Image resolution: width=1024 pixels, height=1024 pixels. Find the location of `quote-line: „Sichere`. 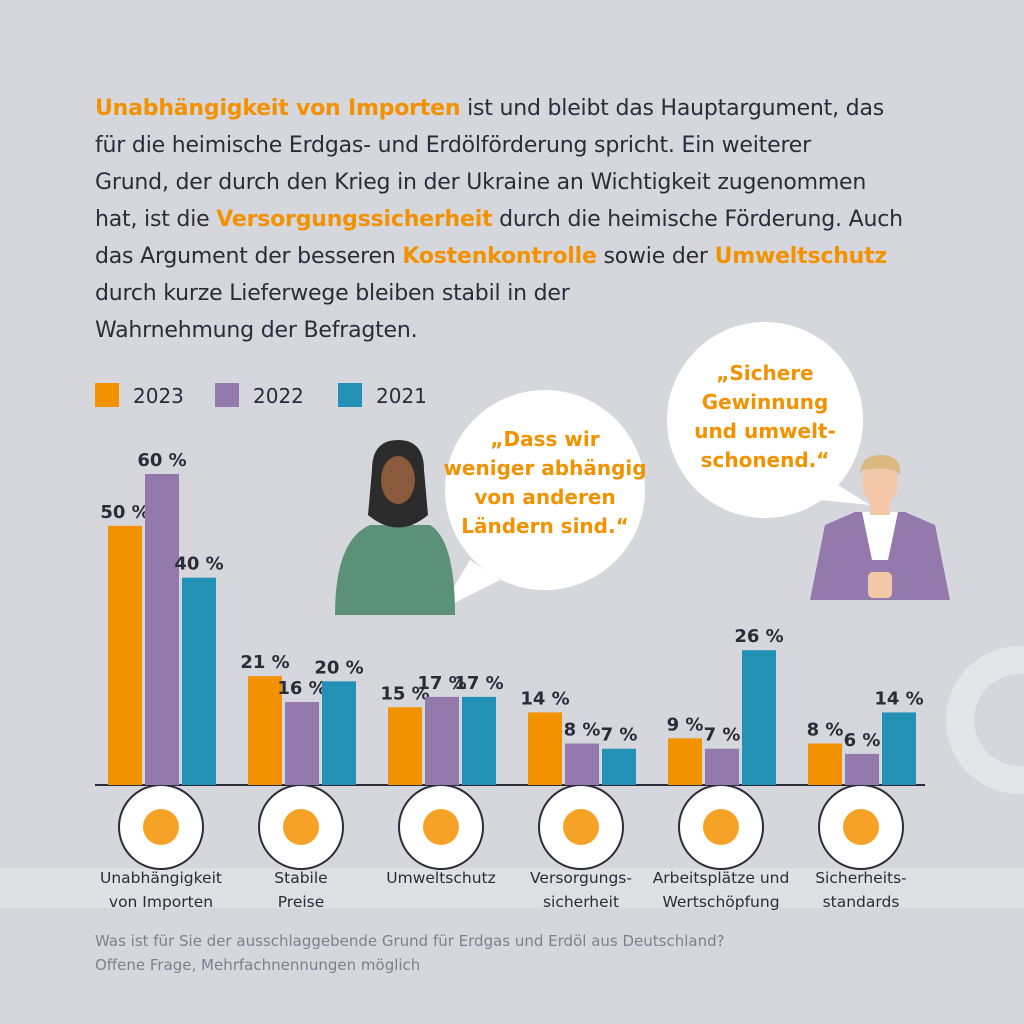

quote-line: „Sichere is located at coordinates (765, 373).